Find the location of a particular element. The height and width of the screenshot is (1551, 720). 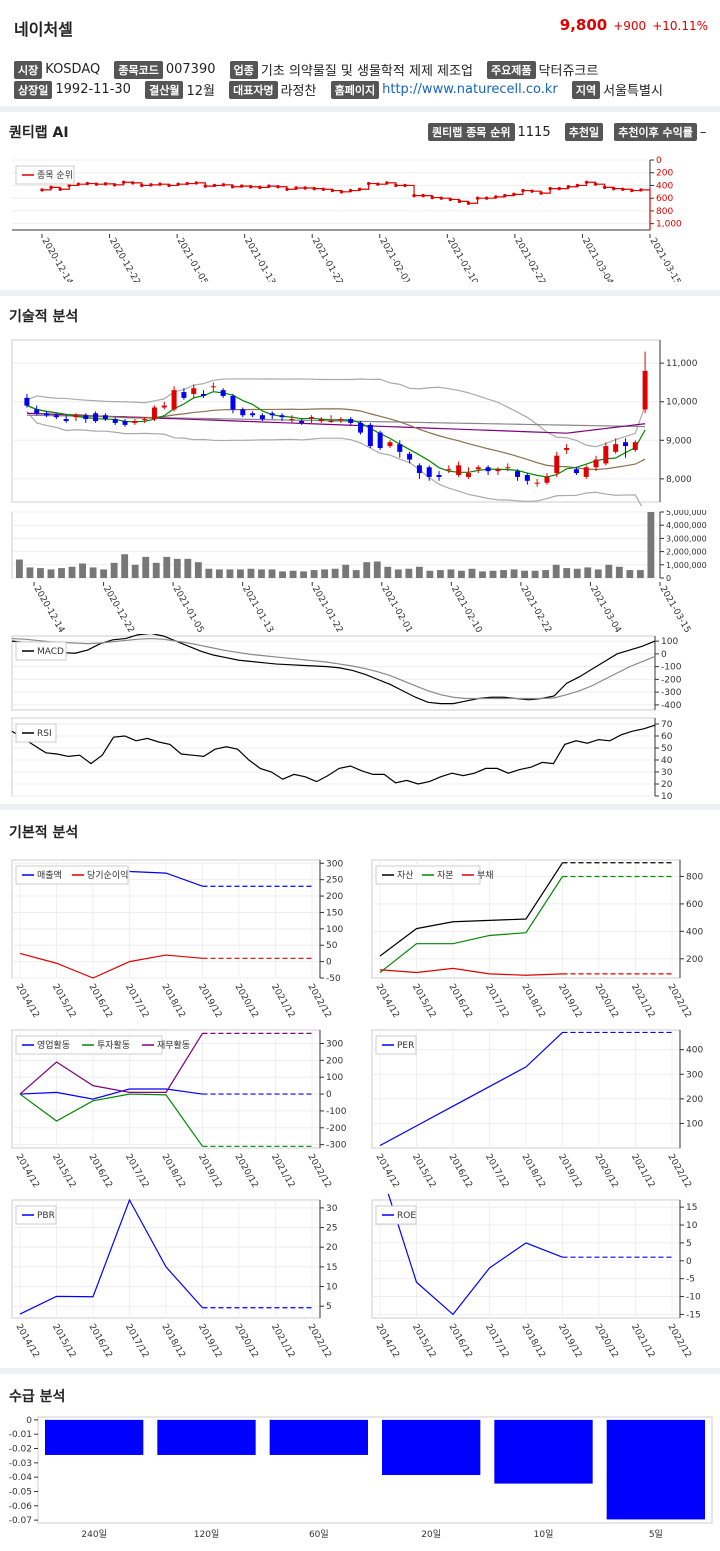

x-tick-label: 2016/12 is located at coordinates (459, 1341).